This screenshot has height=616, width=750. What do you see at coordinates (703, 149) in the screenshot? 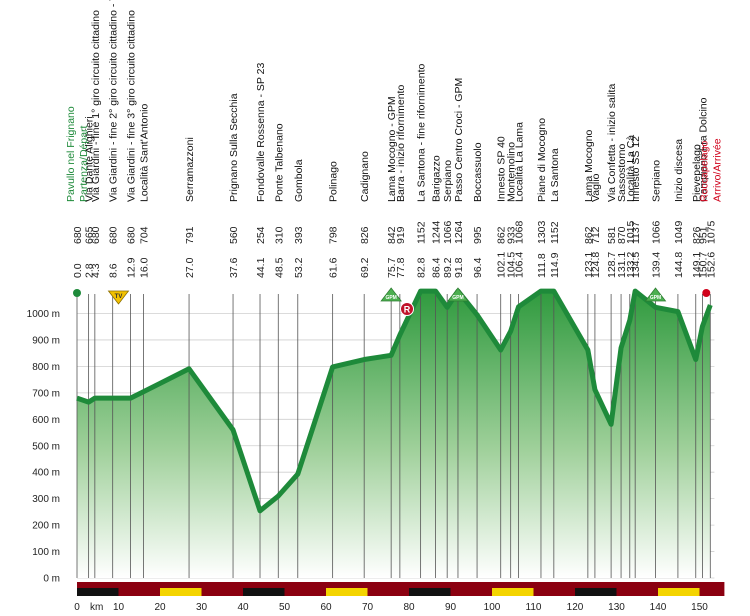
I see `waypoint-name: Campiano Fra Dolcino` at bounding box center [703, 149].